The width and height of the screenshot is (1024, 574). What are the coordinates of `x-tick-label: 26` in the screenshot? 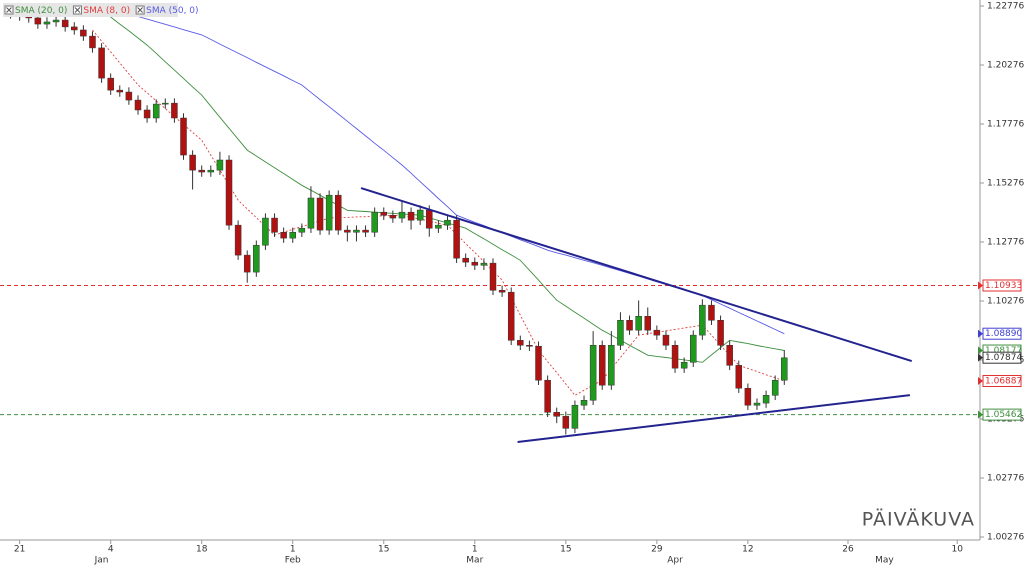 It's located at (848, 550).